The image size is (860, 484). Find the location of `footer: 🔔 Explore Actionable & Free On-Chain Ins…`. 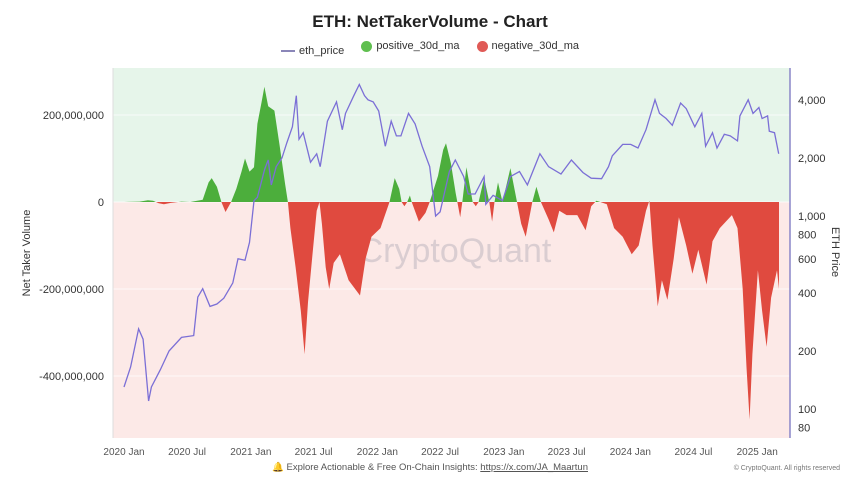

footer: 🔔 Explore Actionable & Free On-Chain Ins… is located at coordinates (430, 467).